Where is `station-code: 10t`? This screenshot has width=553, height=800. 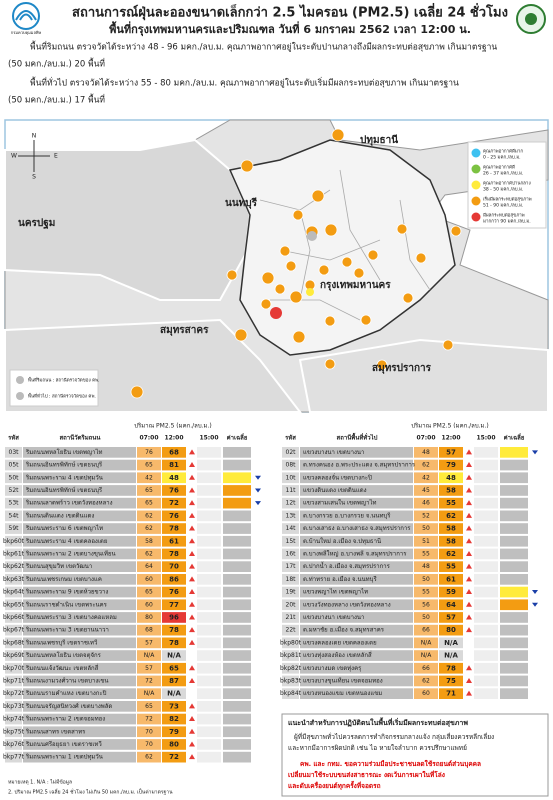
station-code: 10t is located at coordinates (291, 477).